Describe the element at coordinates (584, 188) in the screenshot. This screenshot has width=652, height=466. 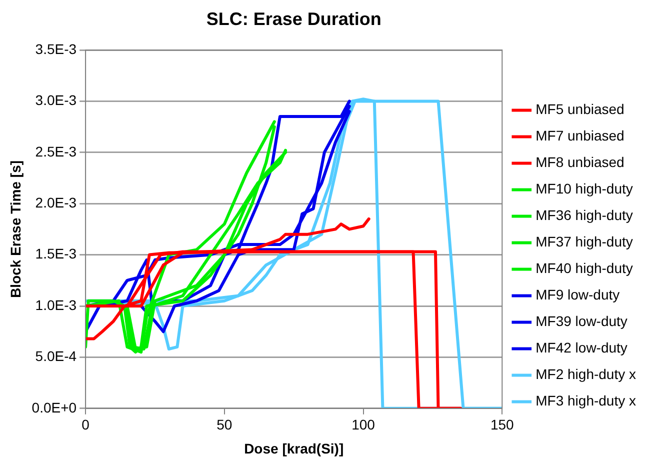
I see `legend-label: MF10 high-duty` at that location.